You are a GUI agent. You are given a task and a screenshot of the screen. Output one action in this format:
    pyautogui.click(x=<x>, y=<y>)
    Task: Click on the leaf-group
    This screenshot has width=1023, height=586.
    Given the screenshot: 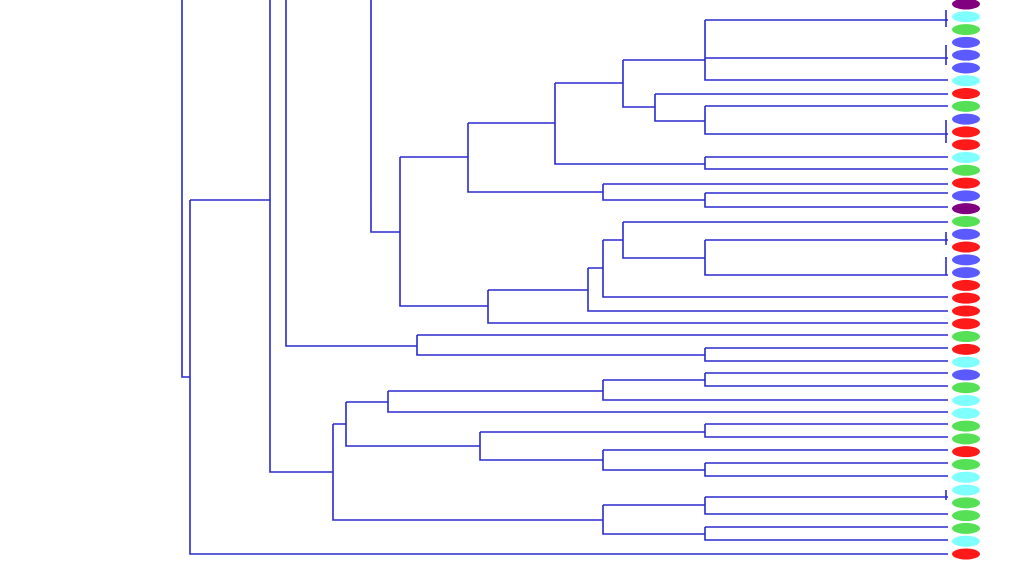 What is the action you would take?
    pyautogui.click(x=966, y=280)
    